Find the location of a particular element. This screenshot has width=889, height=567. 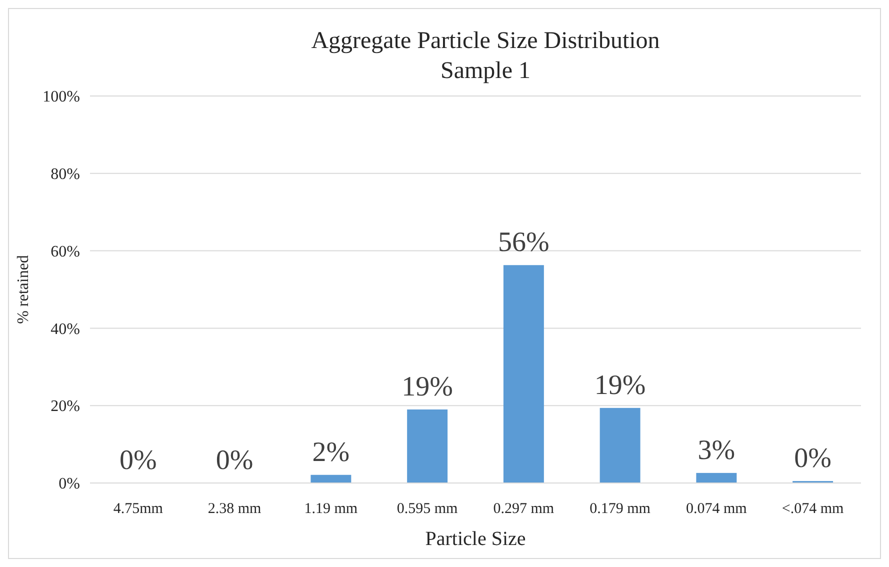

y-tick-label: 80% is located at coordinates (65, 174).